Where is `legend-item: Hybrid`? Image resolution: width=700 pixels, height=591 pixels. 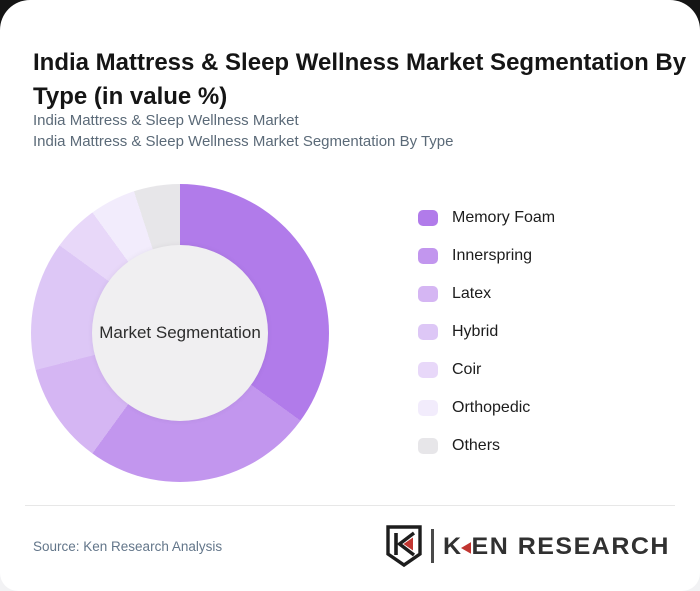 legend-item: Hybrid is located at coordinates (486, 332).